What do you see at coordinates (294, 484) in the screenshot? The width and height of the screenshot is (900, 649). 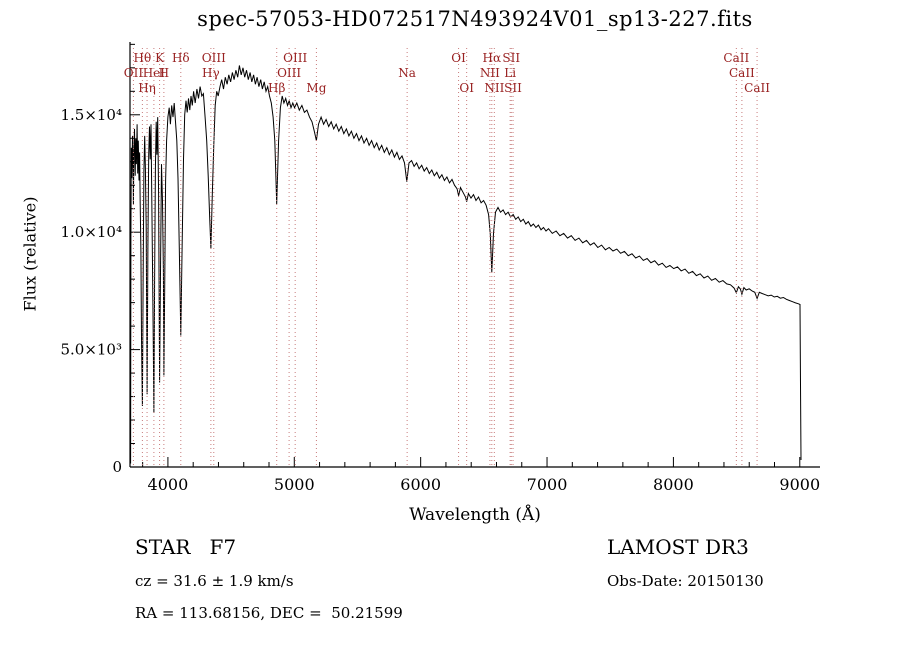 I see `x-tick-label: 5000` at bounding box center [294, 484].